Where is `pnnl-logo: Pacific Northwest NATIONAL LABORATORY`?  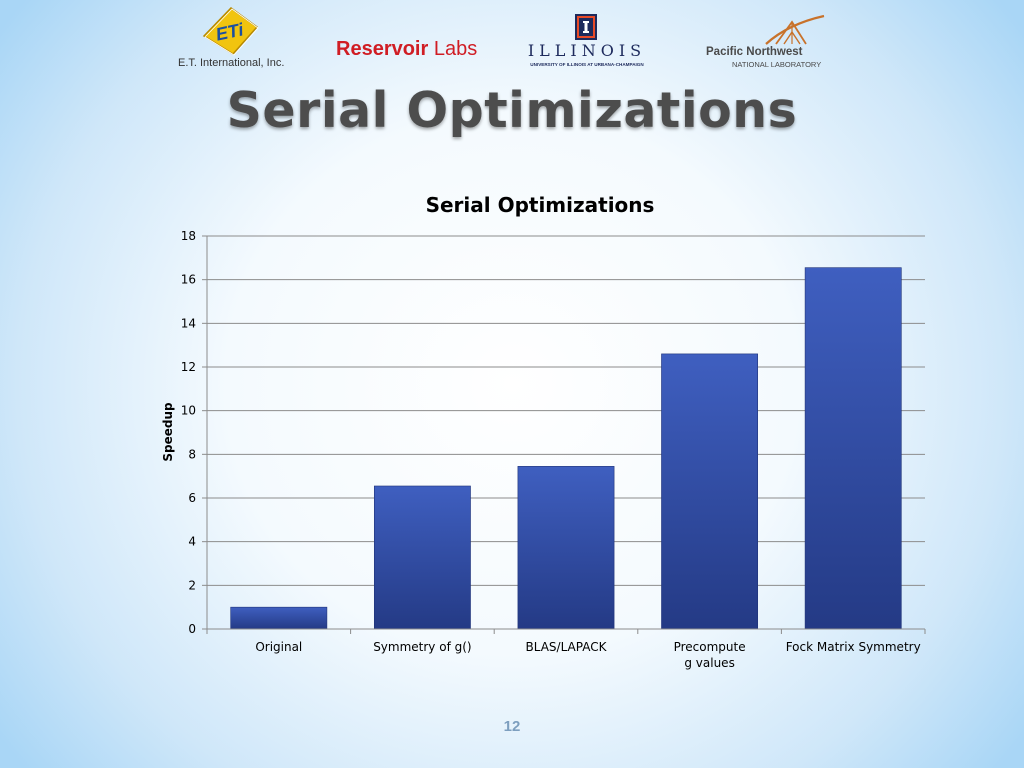
pnnl-logo: Pacific Northwest NATIONAL LABORATORY is located at coordinates (770, 42).